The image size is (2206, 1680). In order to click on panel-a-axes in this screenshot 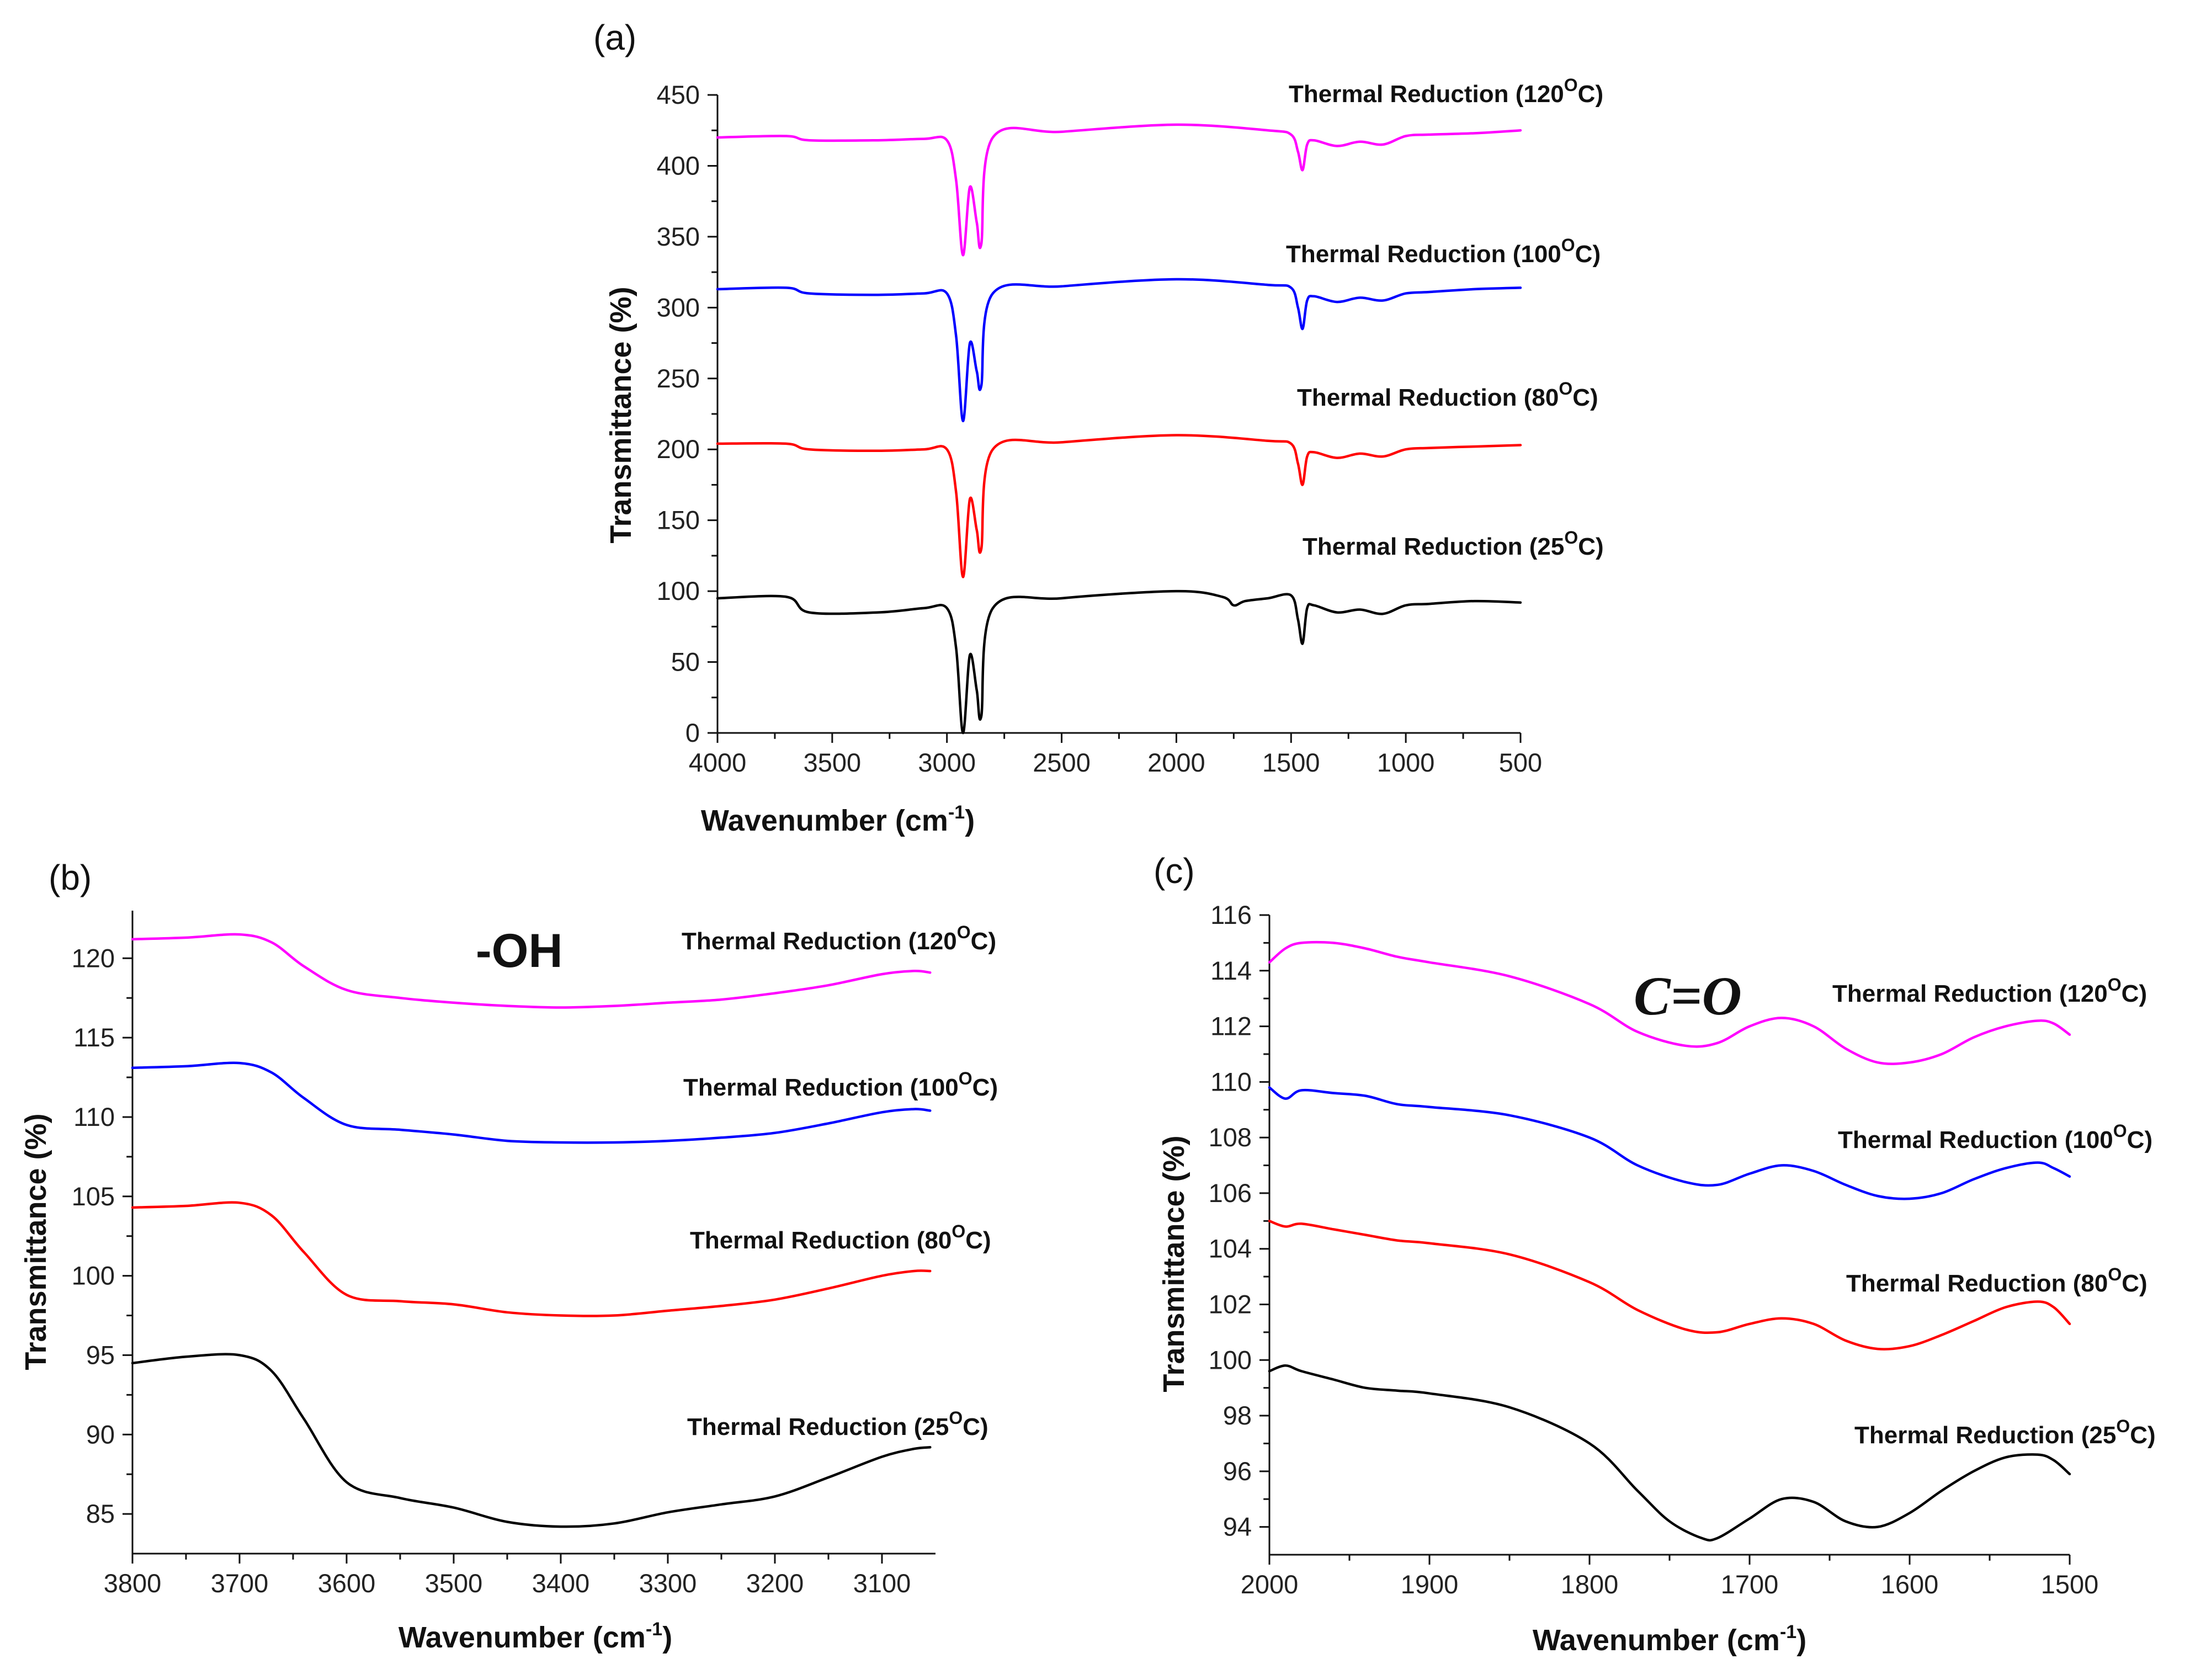, I will do `click(1118, 414)`.